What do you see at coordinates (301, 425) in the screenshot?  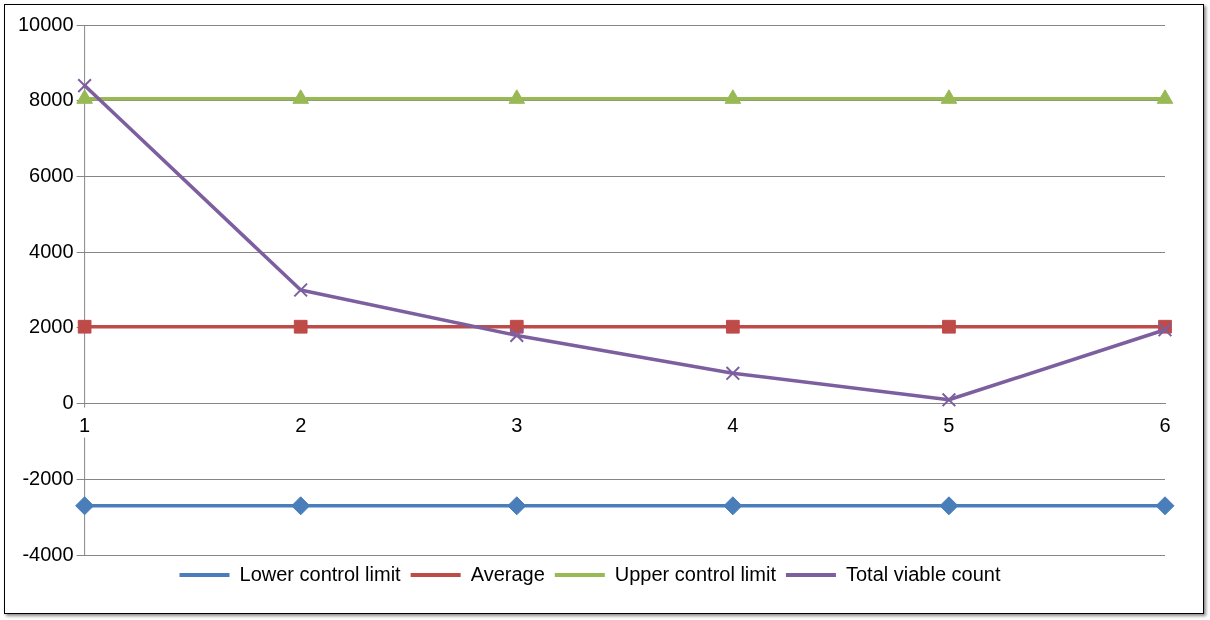 I see `x-tick-label: 2` at bounding box center [301, 425].